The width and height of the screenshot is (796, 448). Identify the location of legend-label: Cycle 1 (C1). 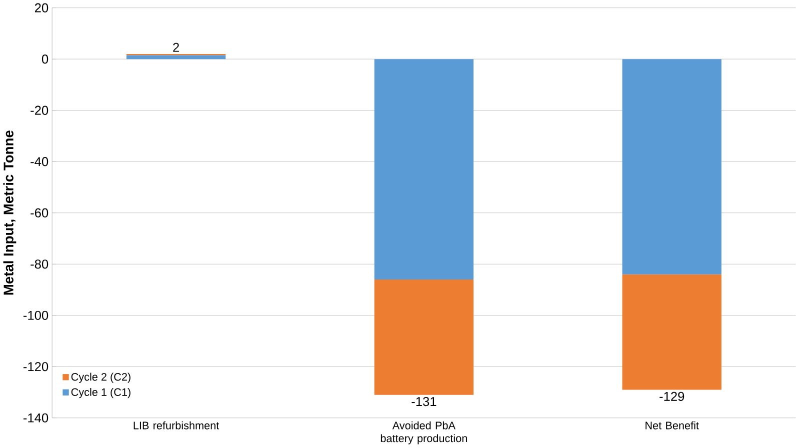
(100, 393).